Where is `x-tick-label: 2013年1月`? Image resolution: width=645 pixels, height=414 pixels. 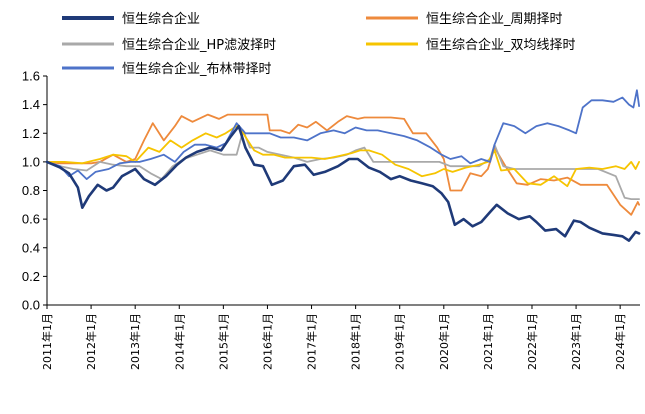 x-tick-label: 2013年1月 is located at coordinates (135, 341).